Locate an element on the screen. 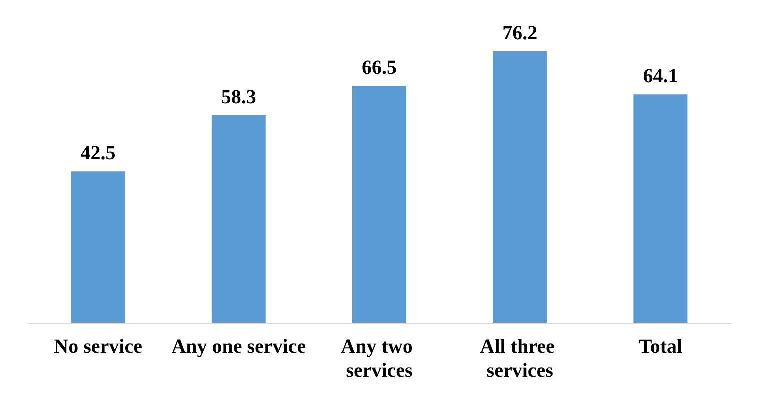  data-label: 76.2 is located at coordinates (520, 33).